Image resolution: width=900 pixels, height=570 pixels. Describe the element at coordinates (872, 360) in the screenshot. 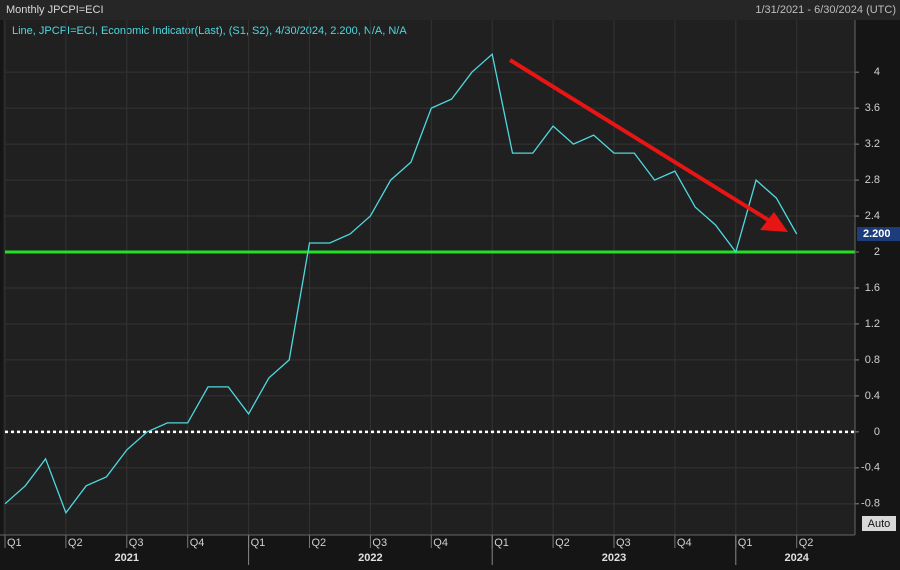

I see `y-tick-label: 0.8` at that location.